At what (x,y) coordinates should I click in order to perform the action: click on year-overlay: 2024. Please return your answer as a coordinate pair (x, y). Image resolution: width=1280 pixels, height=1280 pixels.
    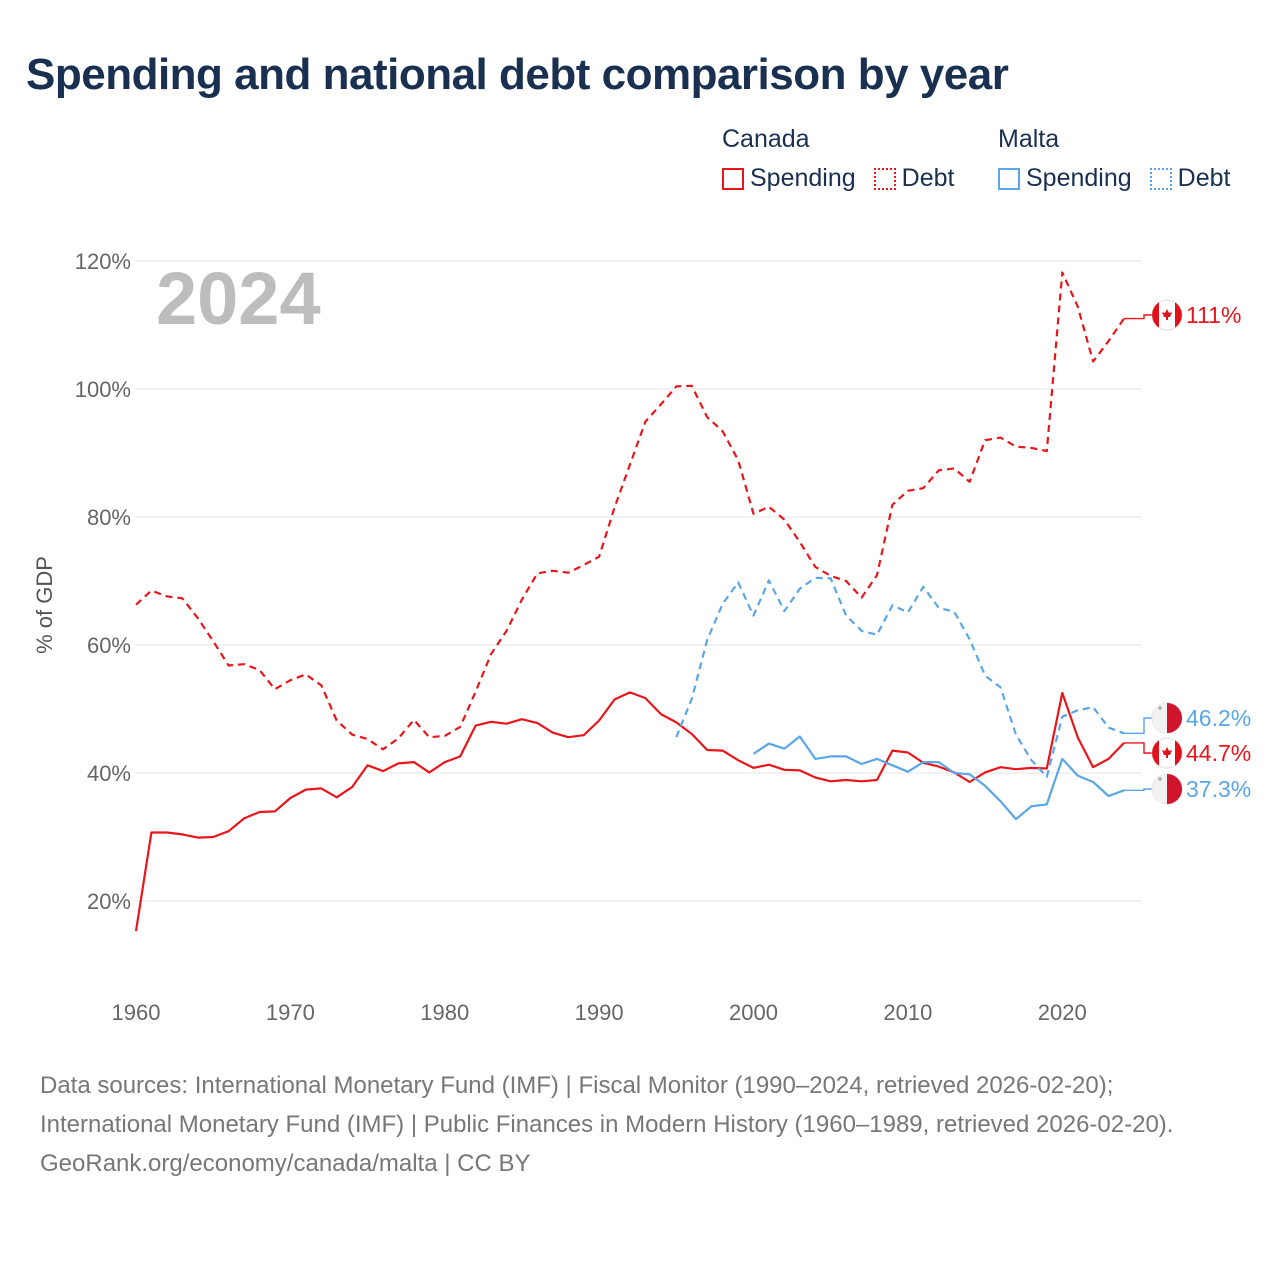
    Looking at the image, I should click on (238, 298).